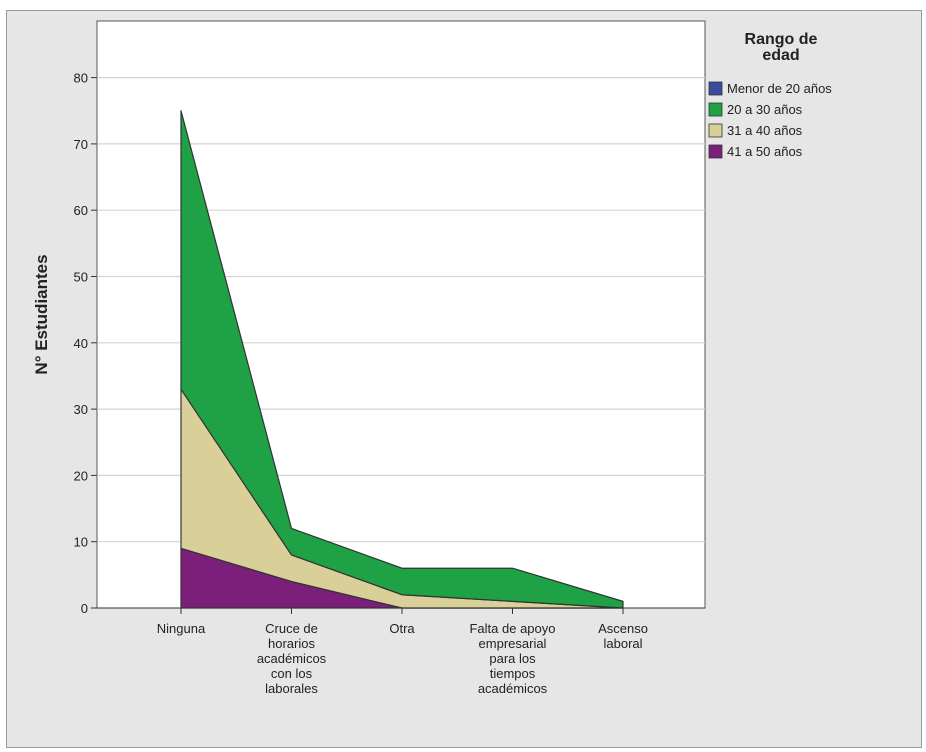 The height and width of the screenshot is (752, 926). I want to click on x-tick-label: horarios, so click(291, 643).